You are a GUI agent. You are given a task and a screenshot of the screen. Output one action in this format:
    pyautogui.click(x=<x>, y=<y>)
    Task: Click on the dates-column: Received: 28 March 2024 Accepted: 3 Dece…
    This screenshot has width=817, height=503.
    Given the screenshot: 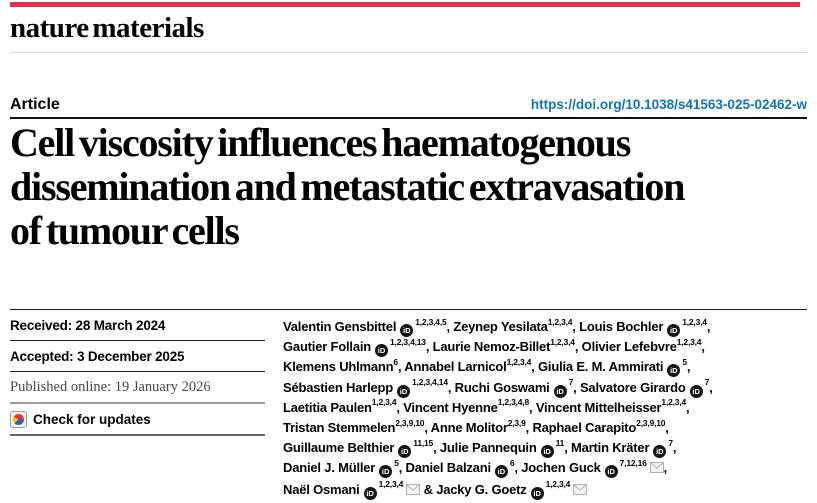 What is the action you would take?
    pyautogui.click(x=137, y=405)
    